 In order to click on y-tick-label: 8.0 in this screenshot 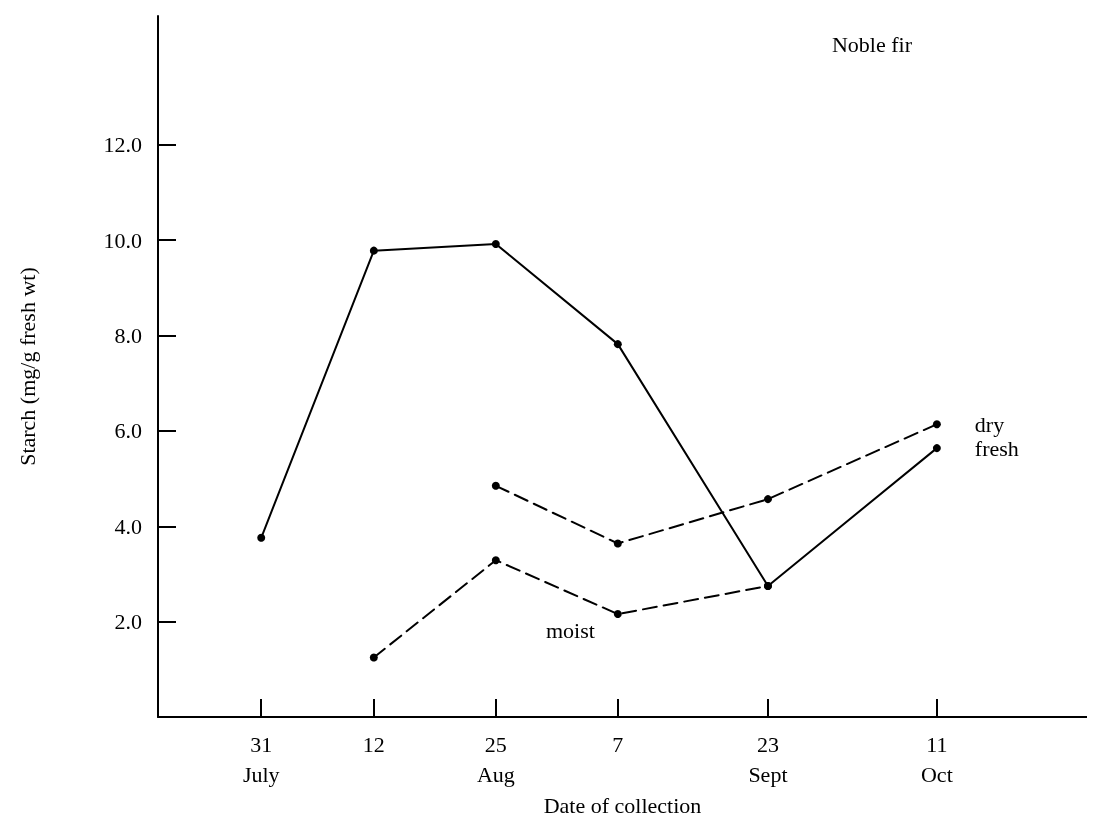, I will do `click(128, 336)`.